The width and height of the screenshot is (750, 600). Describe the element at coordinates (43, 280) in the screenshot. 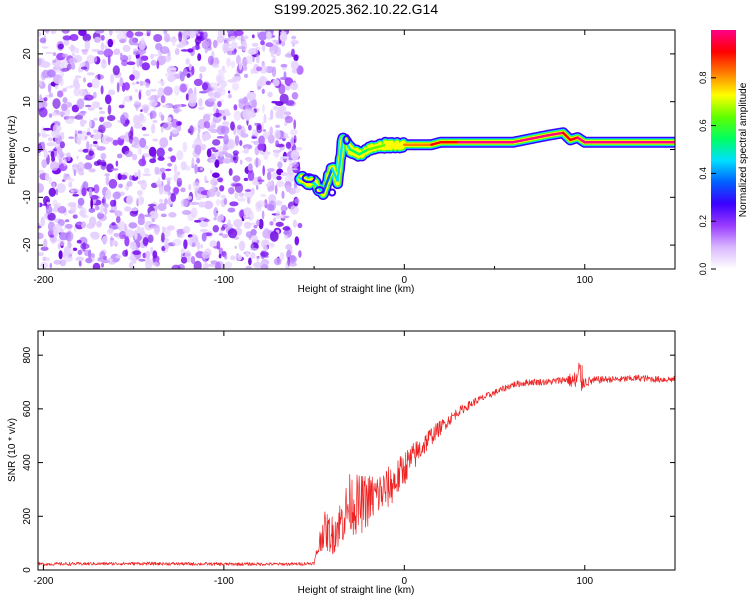

I see `x-tick-label: -200` at that location.